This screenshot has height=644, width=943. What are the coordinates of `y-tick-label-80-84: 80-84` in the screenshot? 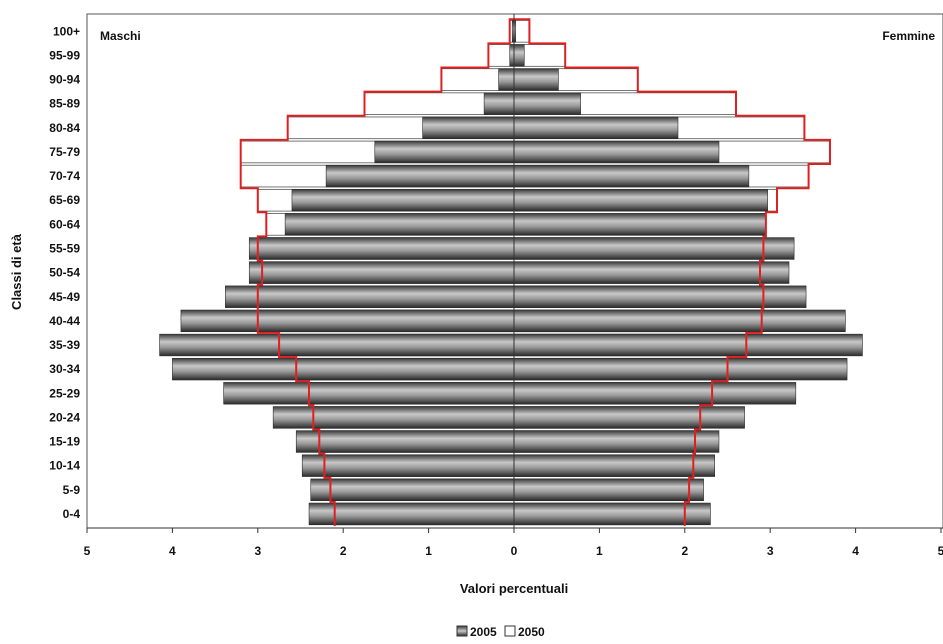 It's located at (64, 128).